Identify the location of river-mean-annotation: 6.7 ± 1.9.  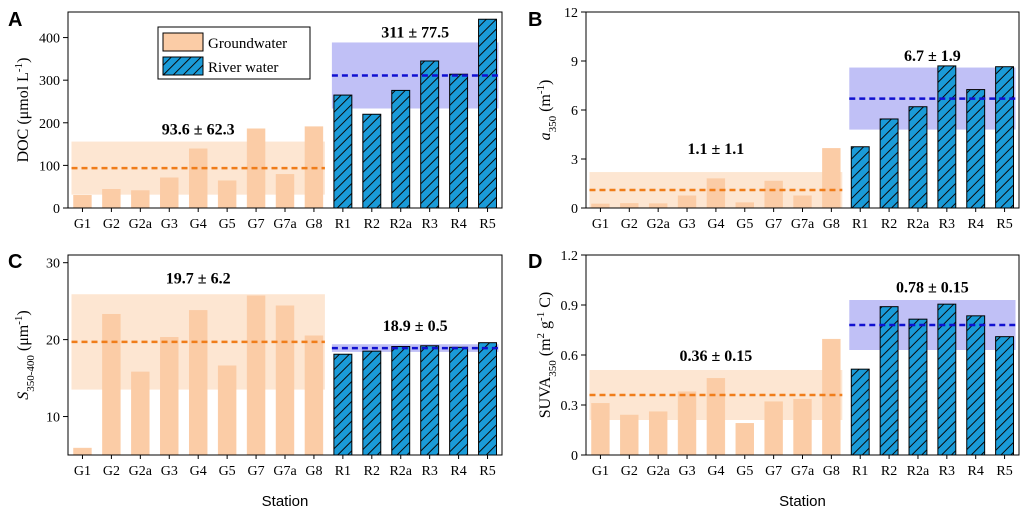
(932, 56).